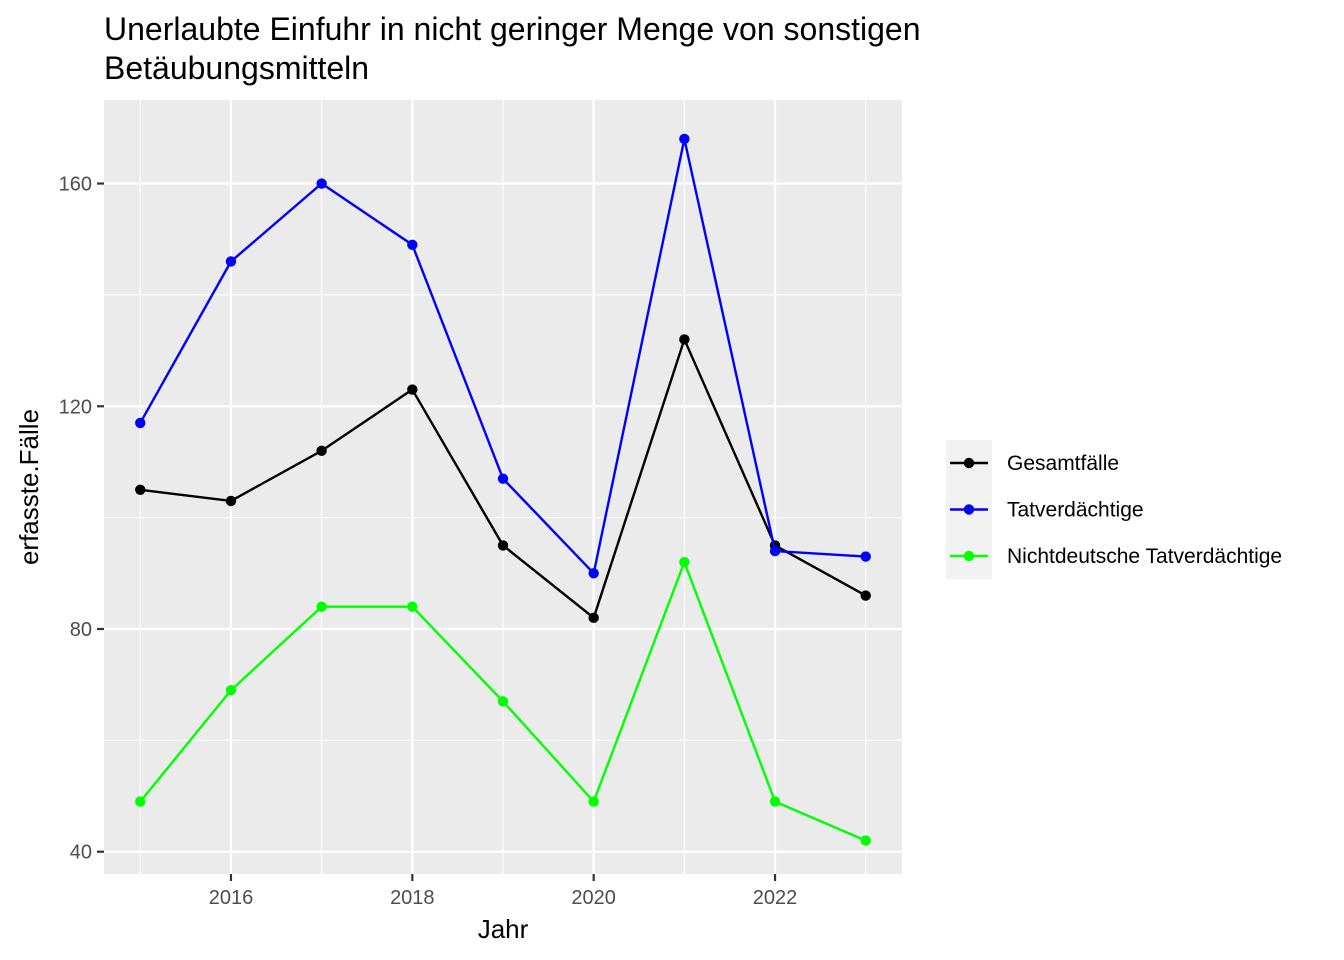  What do you see at coordinates (75, 407) in the screenshot?
I see `y-tick-label: 120` at bounding box center [75, 407].